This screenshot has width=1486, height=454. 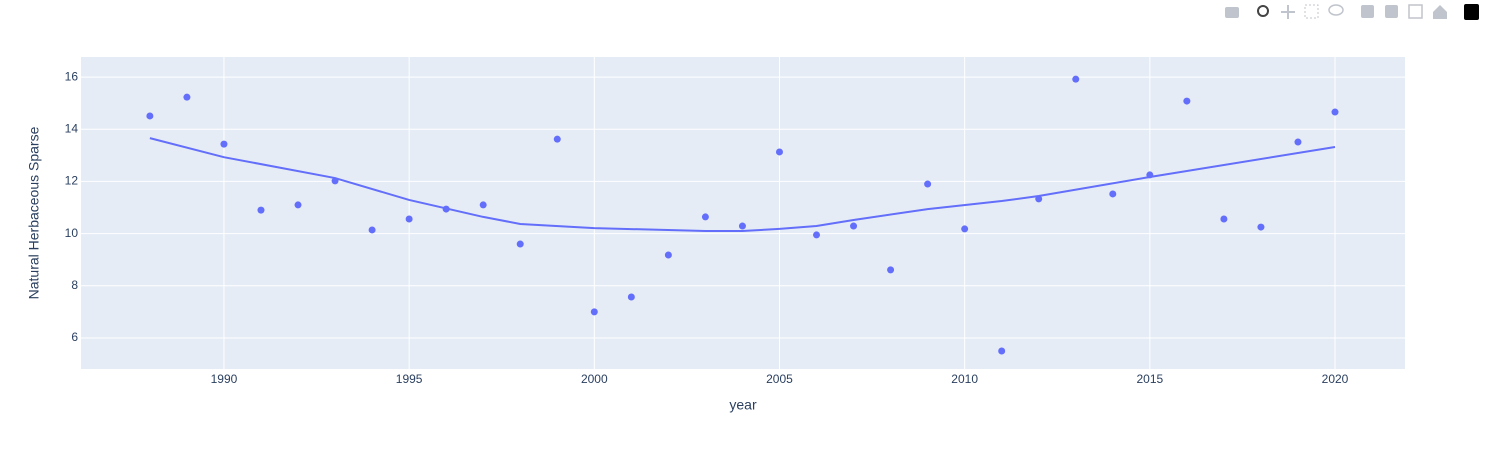 I want to click on y-axis-title: Natural Herbaceous Sparse, so click(x=34, y=212).